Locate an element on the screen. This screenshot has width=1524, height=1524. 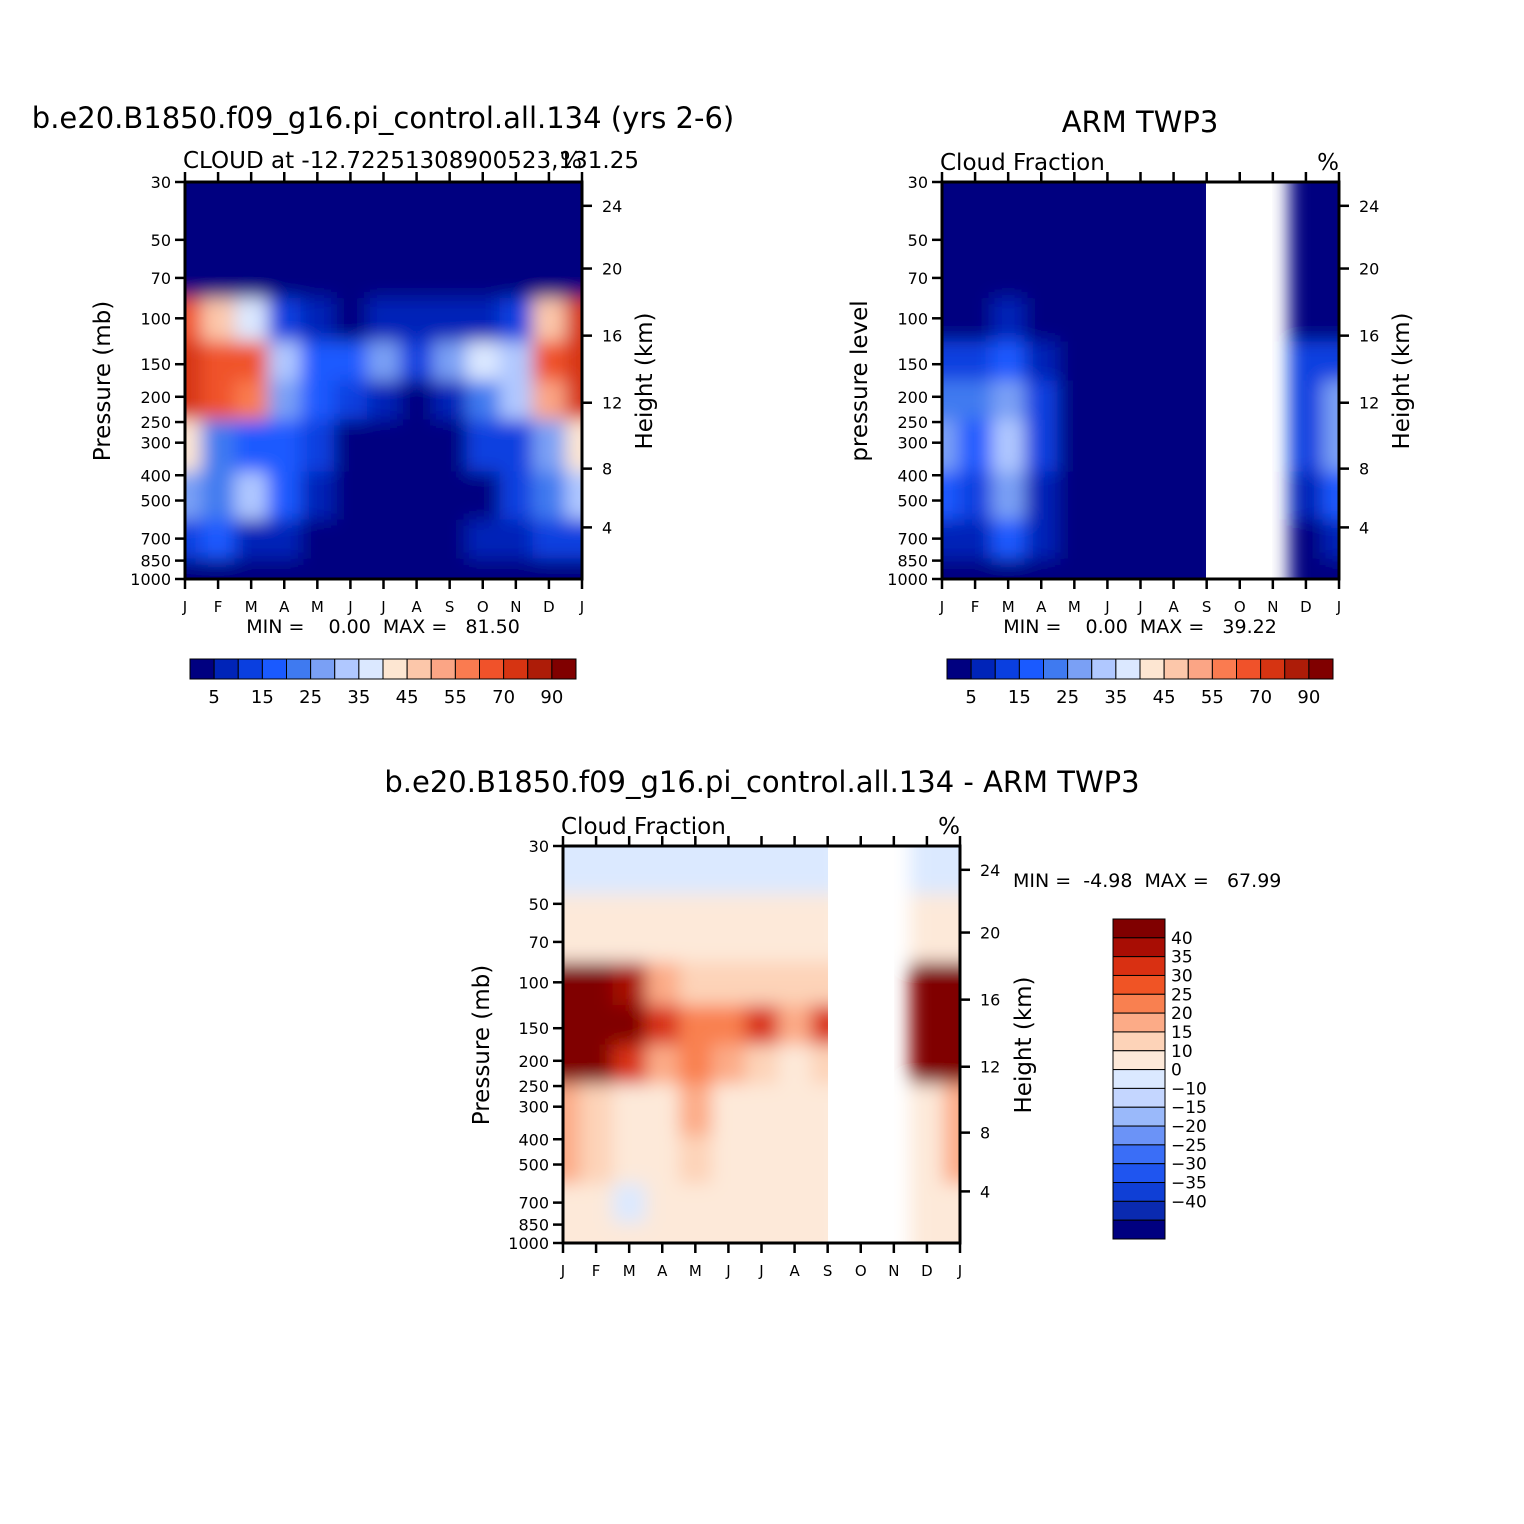
panel3-ylabel-right: Height (km) is located at coordinates (1024, 1044).